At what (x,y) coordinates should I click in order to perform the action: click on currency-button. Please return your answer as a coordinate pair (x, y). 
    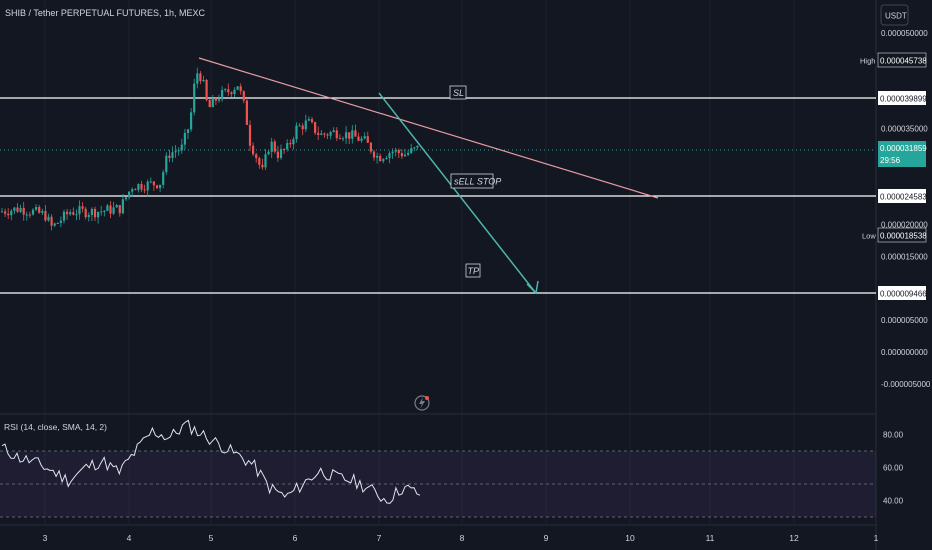
    Looking at the image, I should click on (894, 15).